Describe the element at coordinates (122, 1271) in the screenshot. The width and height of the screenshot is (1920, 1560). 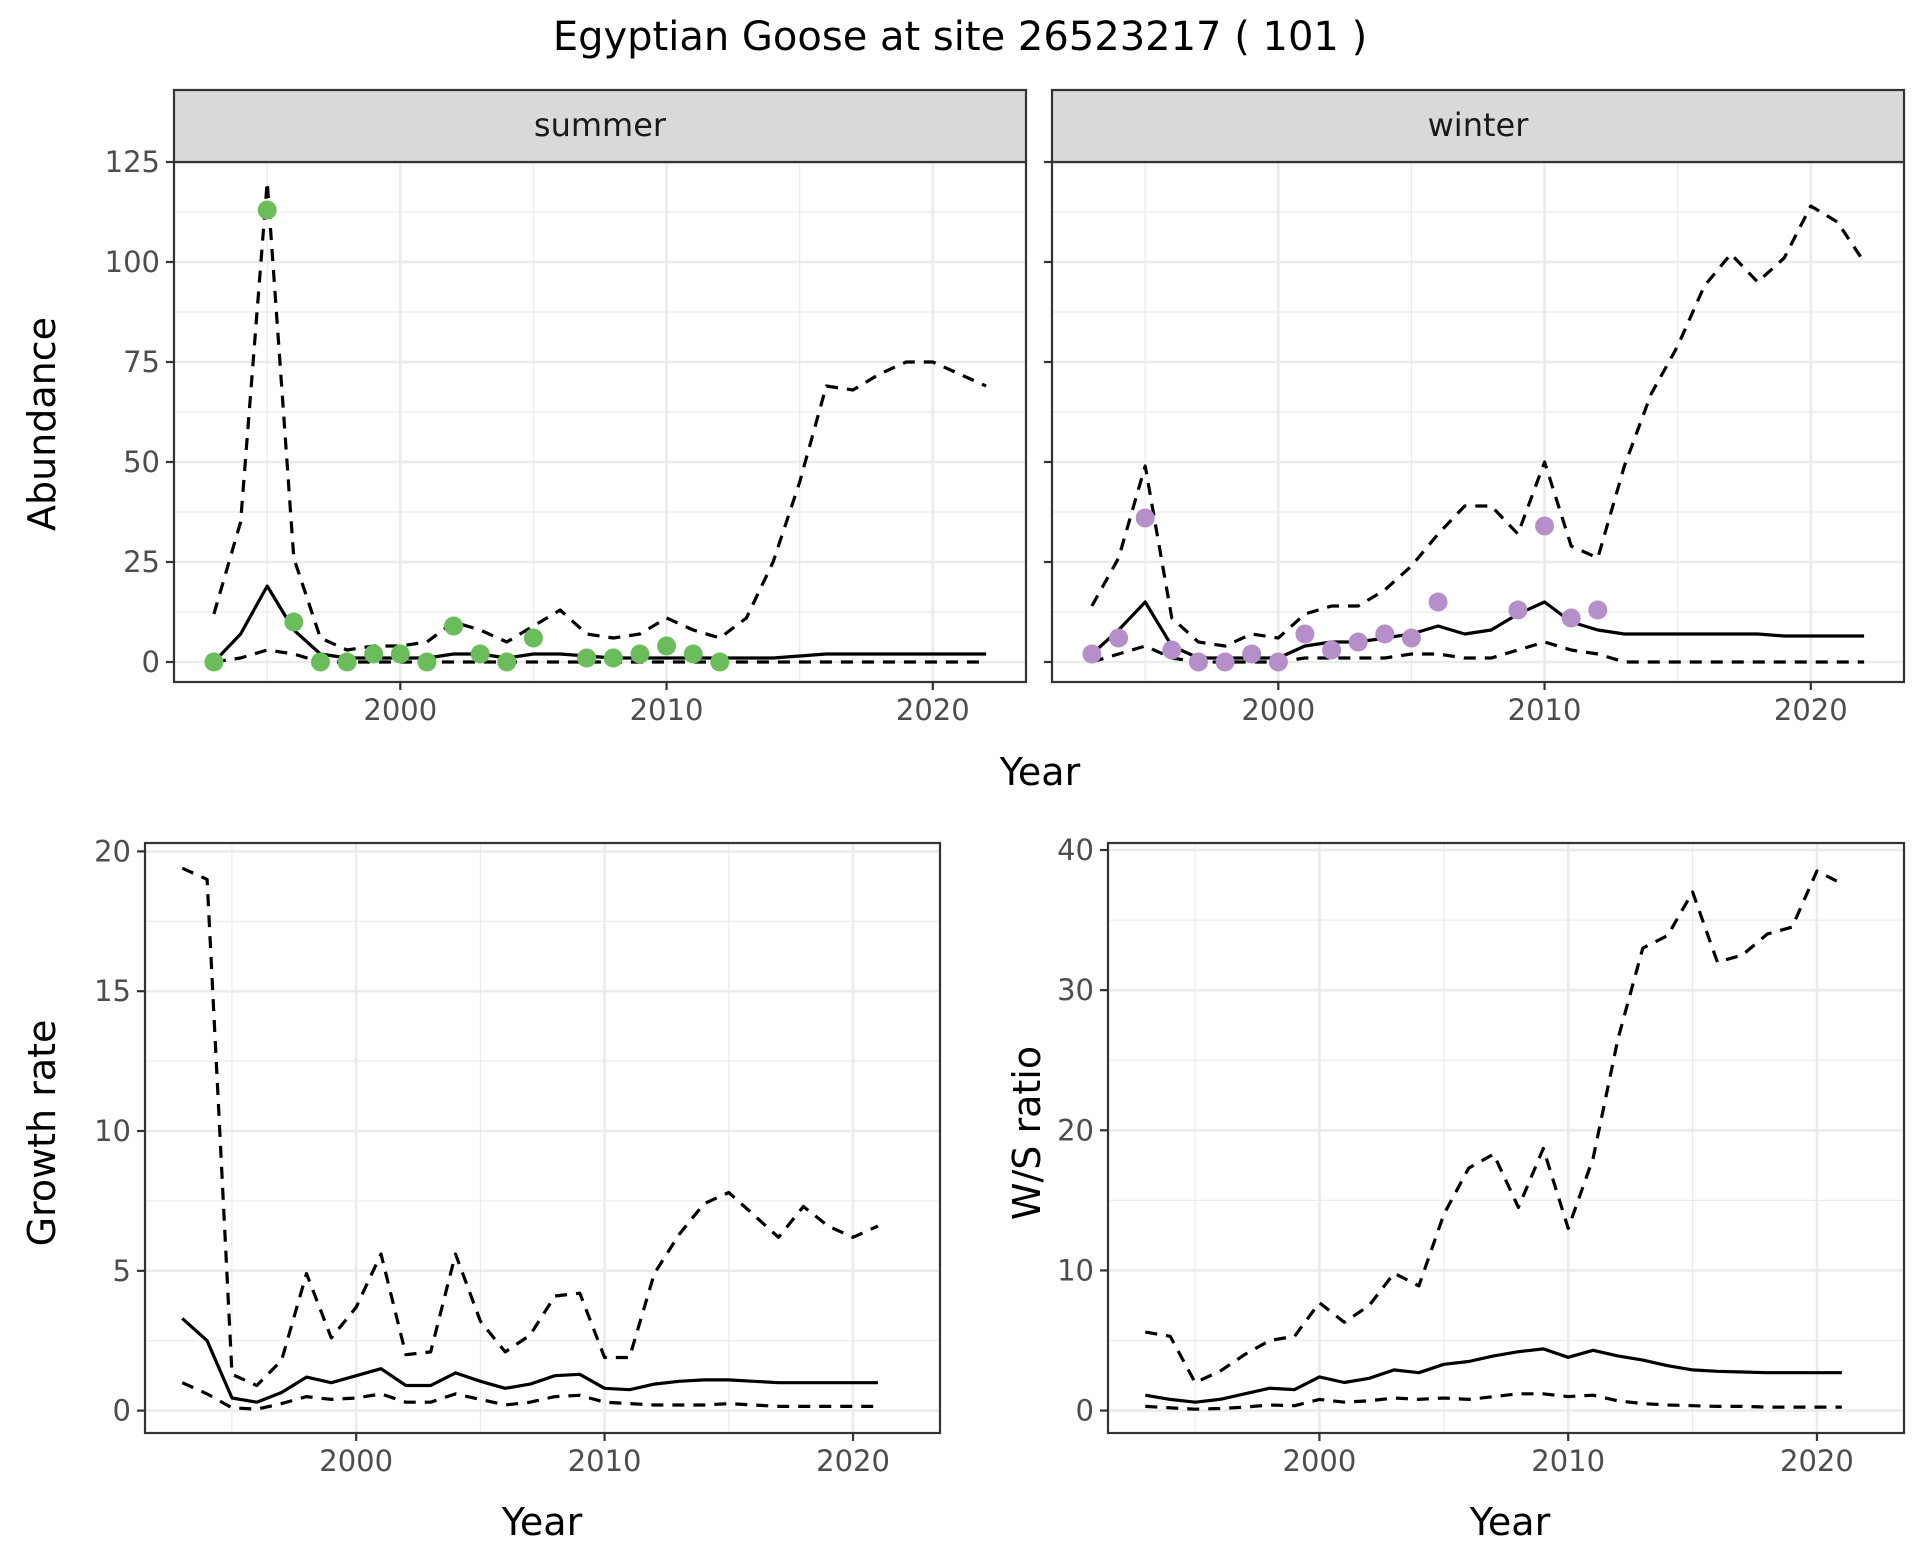
I see `growth-y-tick-label: 5` at that location.